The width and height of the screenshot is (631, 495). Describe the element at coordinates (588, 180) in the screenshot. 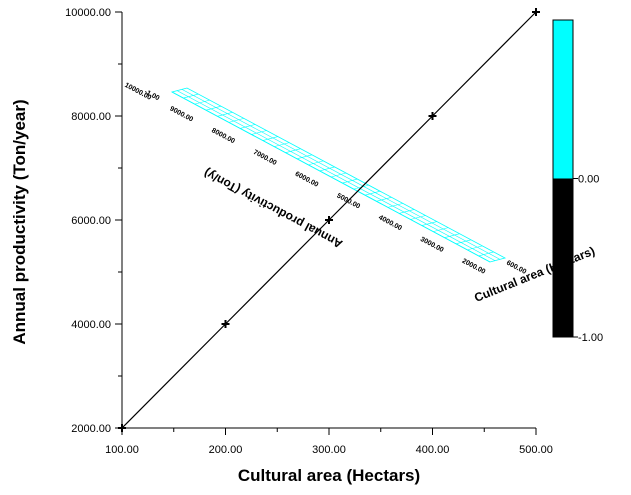

I see `colorbar-label: 0.00` at that location.